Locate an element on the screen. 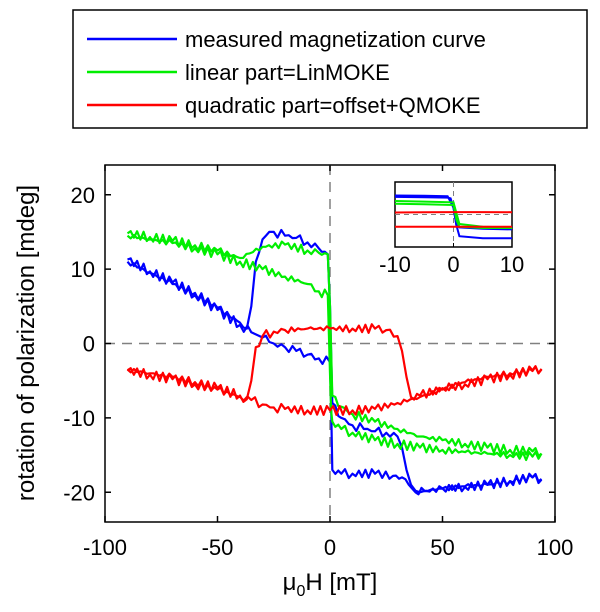  x-axis-label-sub: 0 is located at coordinates (300, 591).